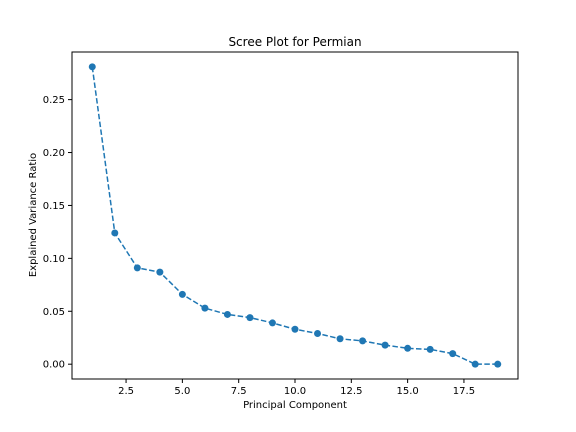  Describe the element at coordinates (54, 312) in the screenshot. I see `y-tick-label: 0.05` at that location.